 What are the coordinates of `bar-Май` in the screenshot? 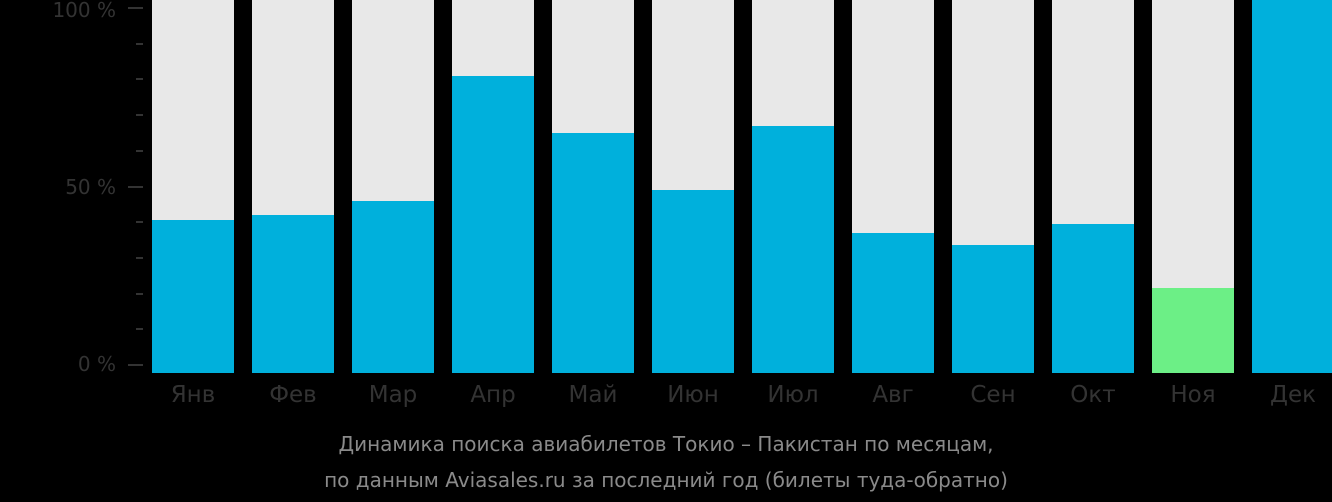 It's located at (593, 186).